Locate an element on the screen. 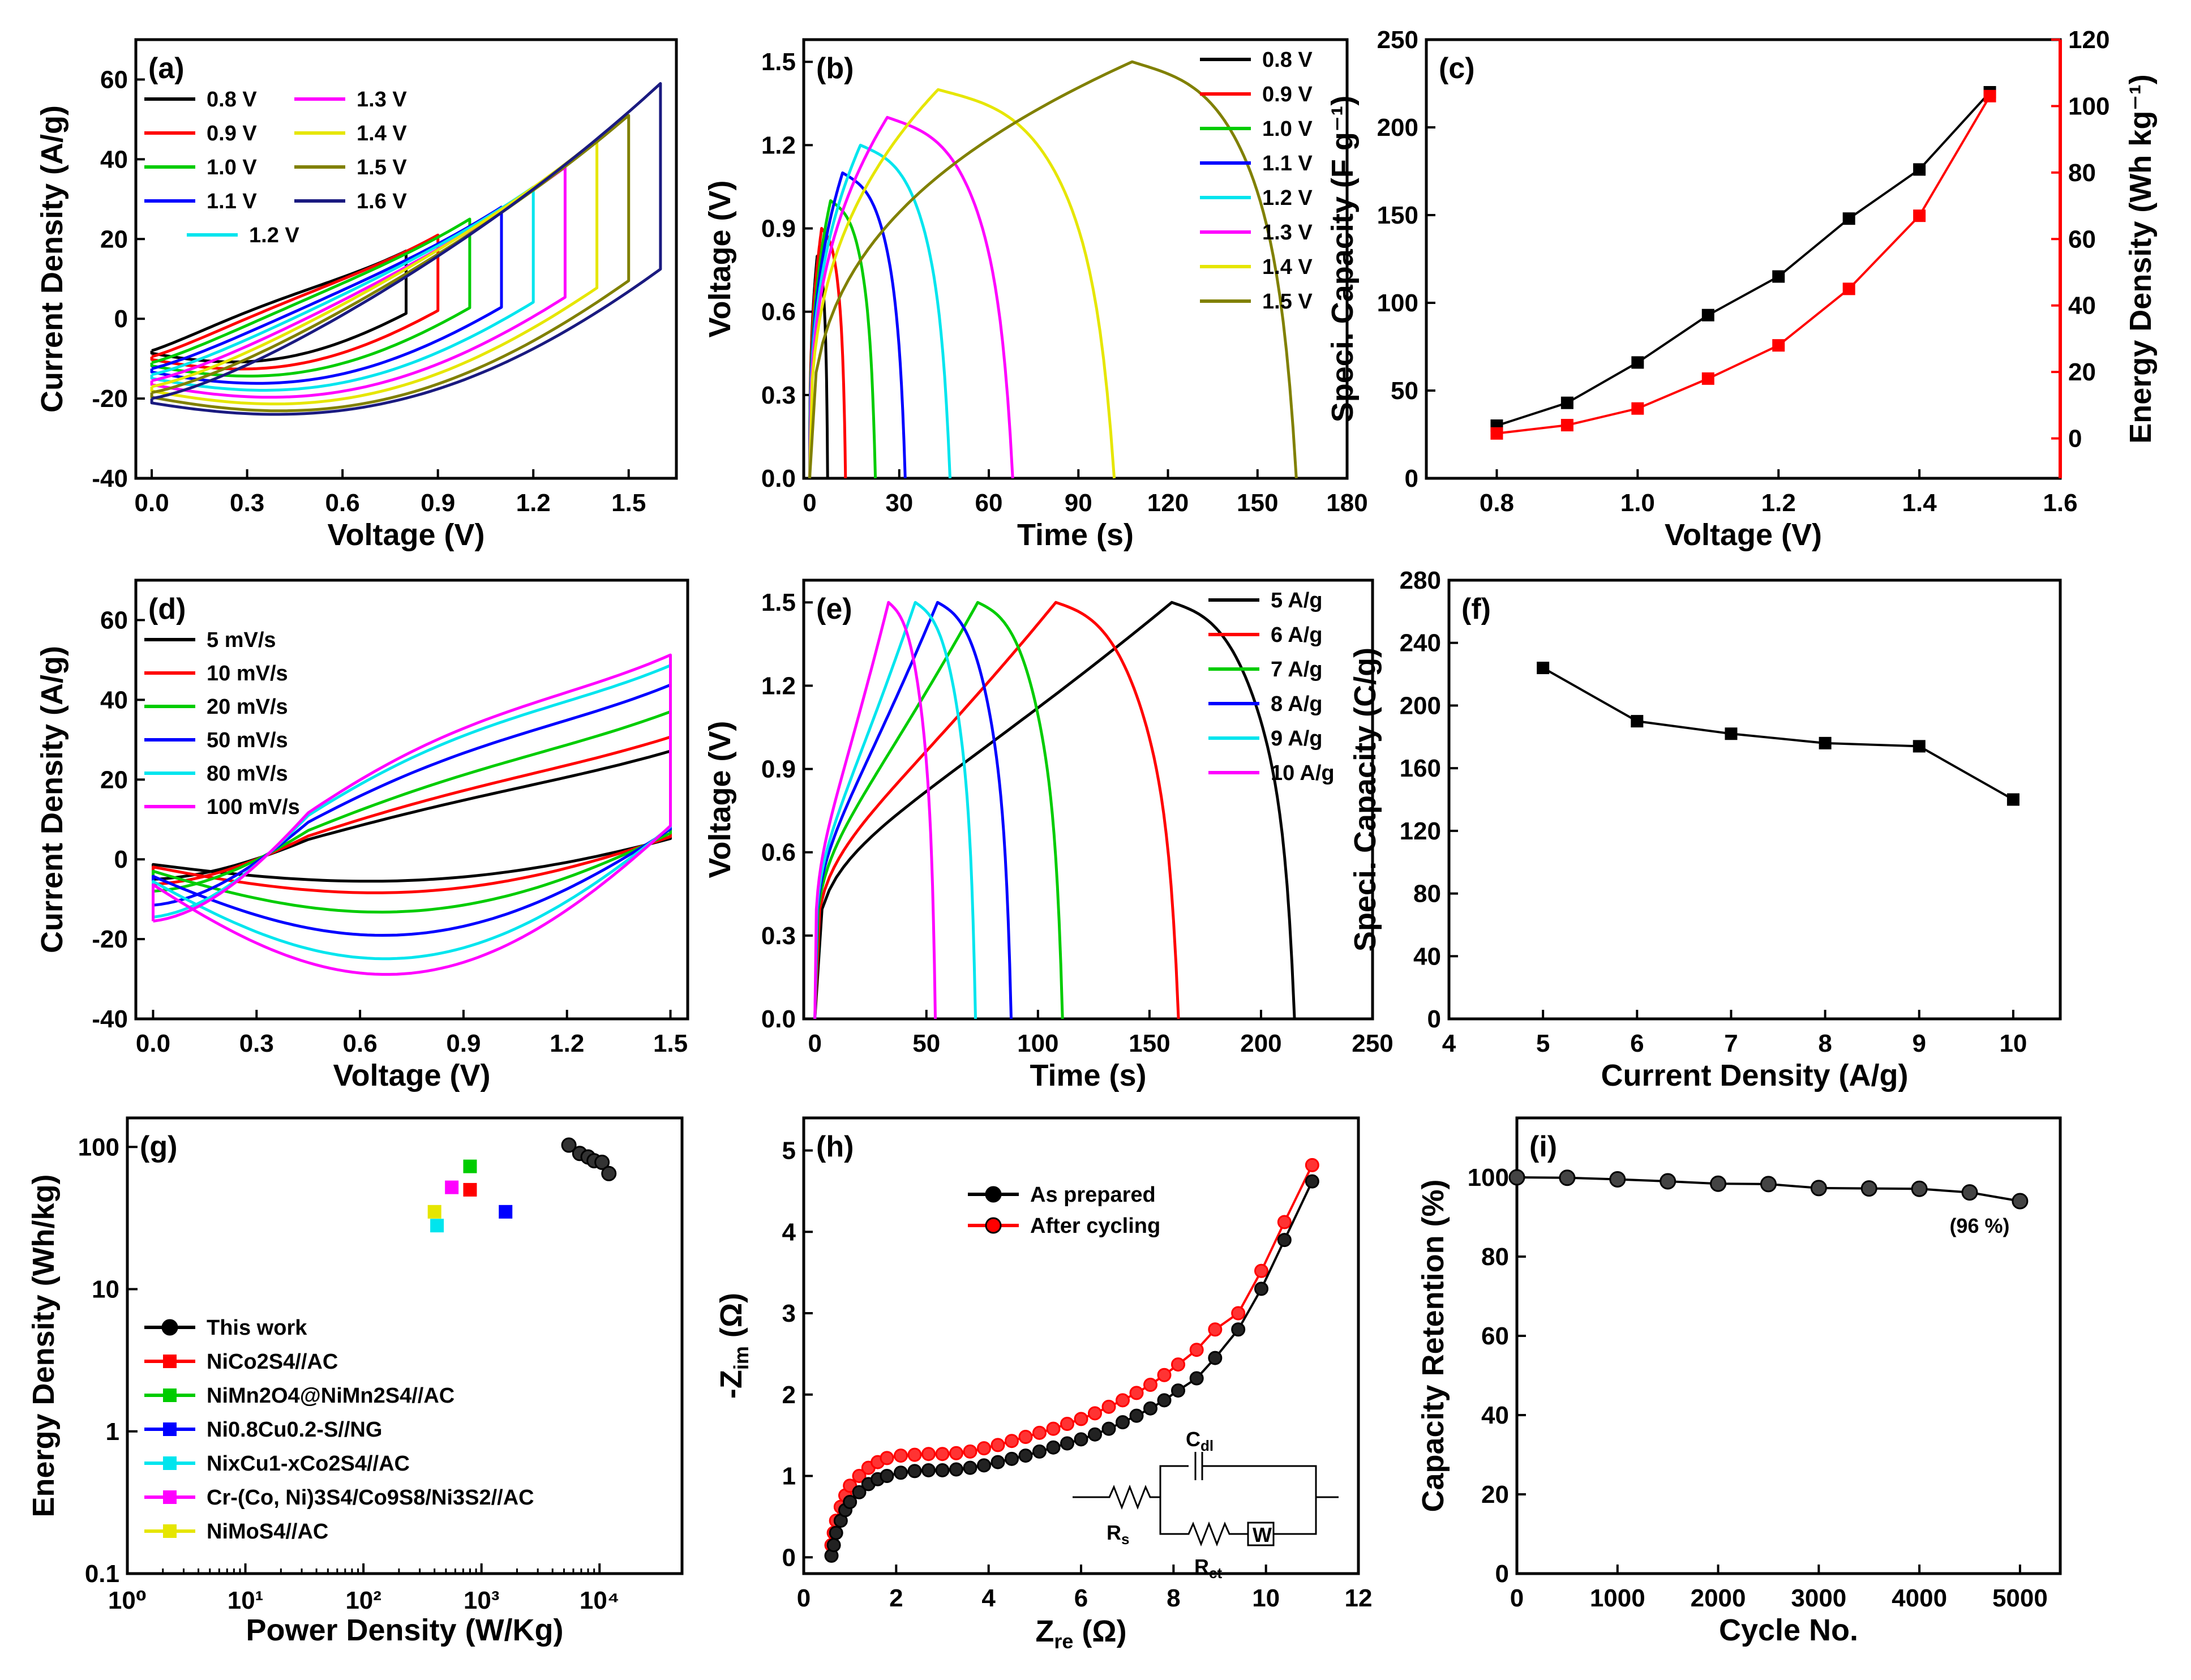 This screenshot has width=2191, height=1680. x-tick-label: 1000 is located at coordinates (1617, 1598).